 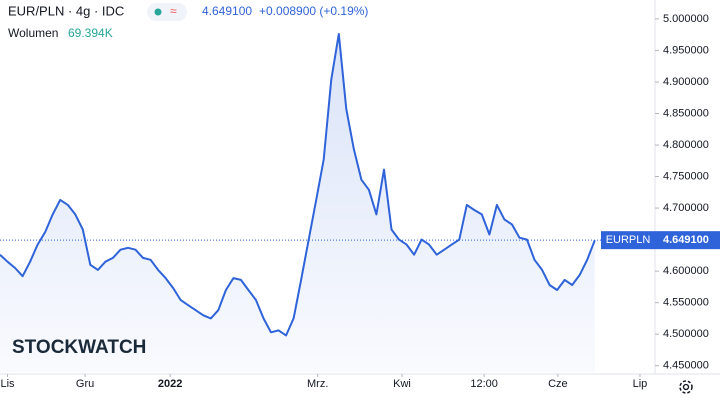 I want to click on ticker-label: EURPLN, so click(x=628, y=240).